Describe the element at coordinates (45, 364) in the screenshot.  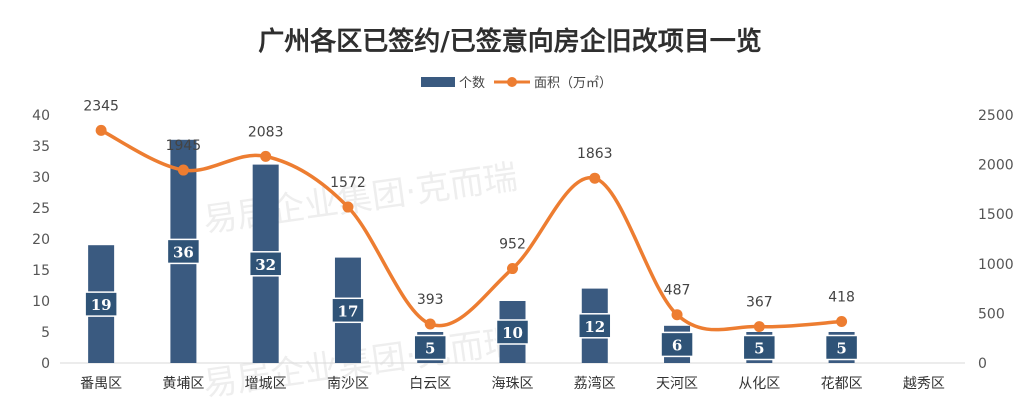
I see `y-left-tick-label: 0` at that location.